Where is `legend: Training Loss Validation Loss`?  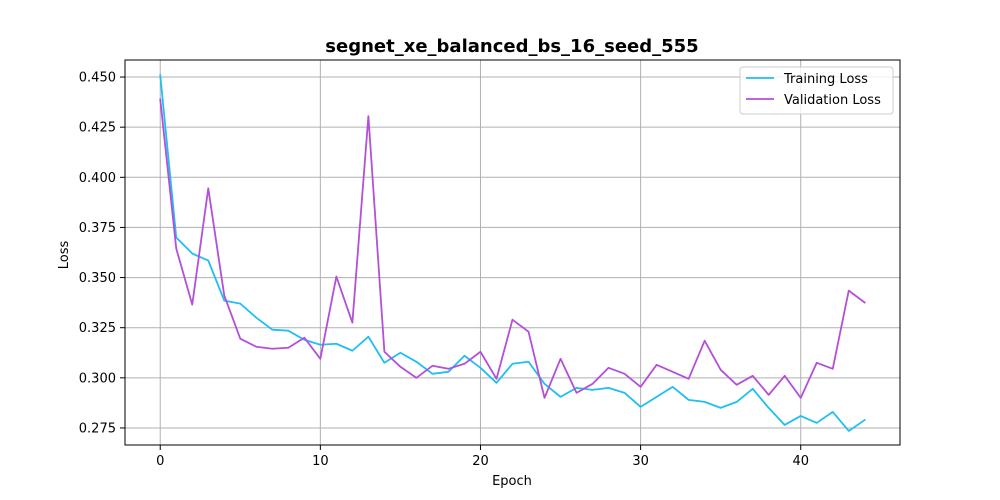
legend: Training Loss Validation Loss is located at coordinates (816, 90).